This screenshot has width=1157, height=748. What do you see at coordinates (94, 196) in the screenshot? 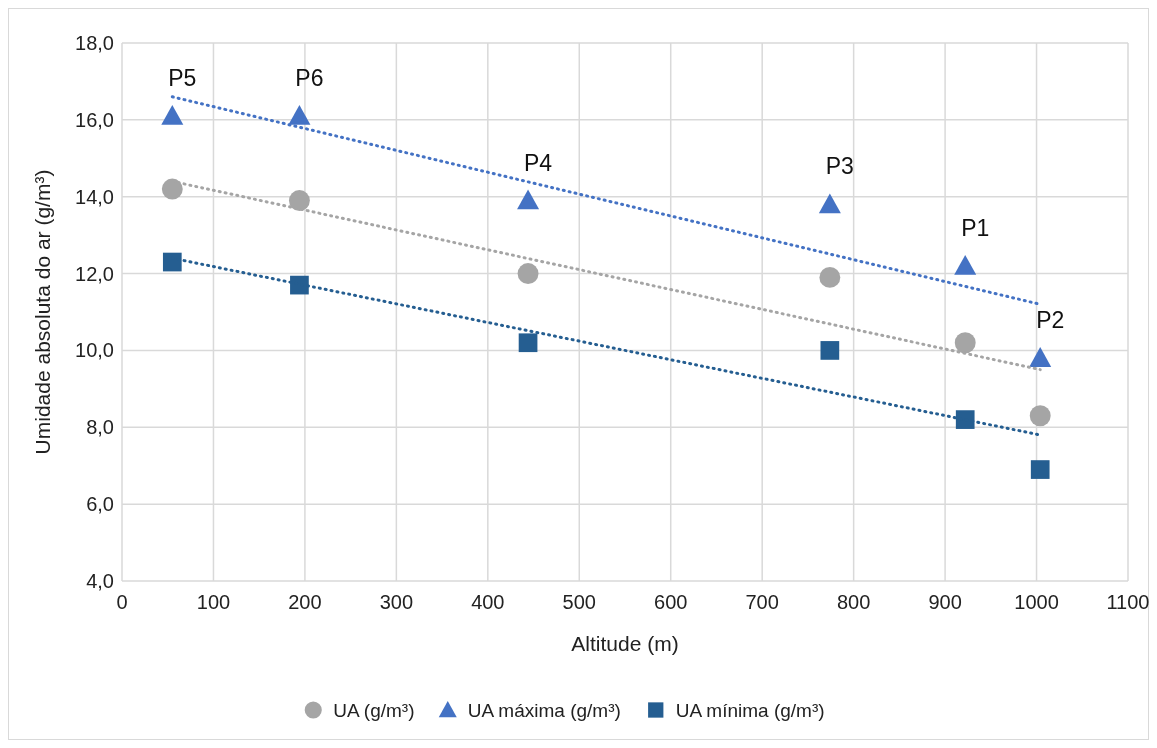
I see `y-tick-label: 14,0` at bounding box center [94, 196].